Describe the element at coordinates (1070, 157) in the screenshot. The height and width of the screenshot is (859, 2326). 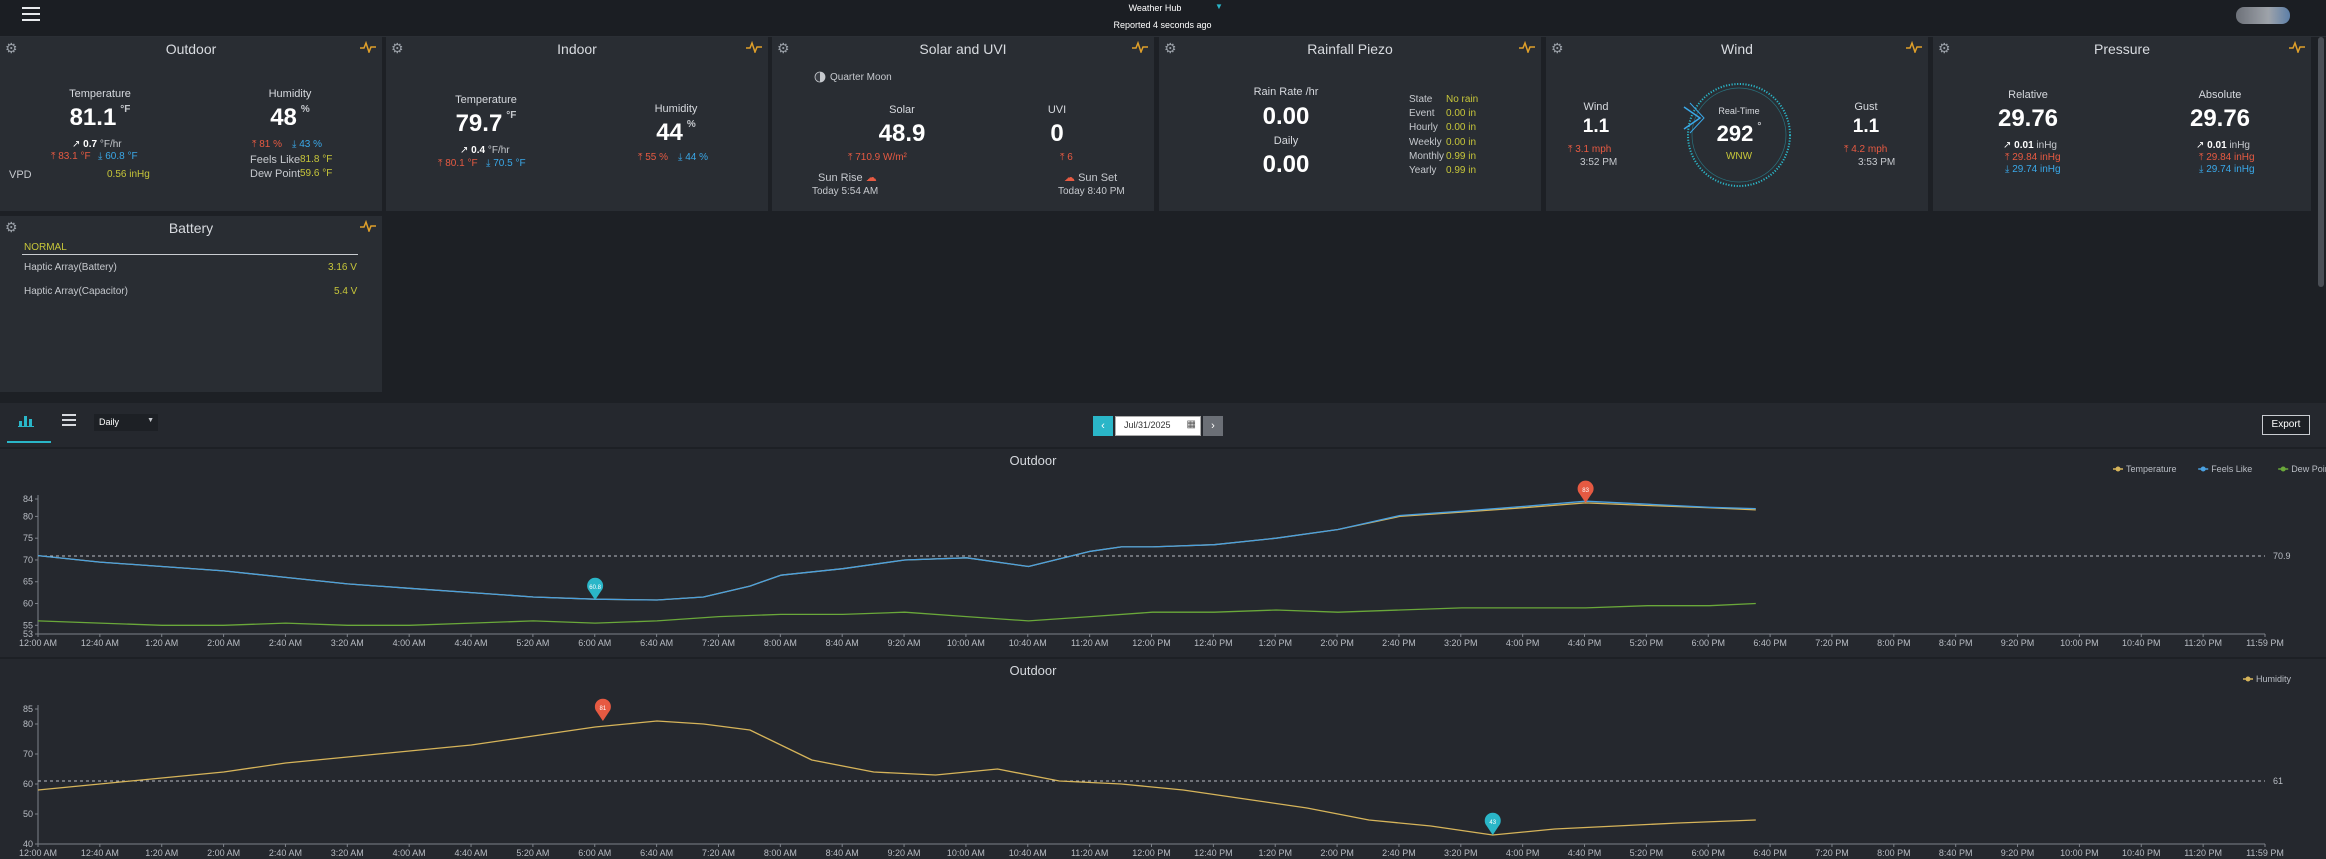
I see `high-value: 6` at that location.